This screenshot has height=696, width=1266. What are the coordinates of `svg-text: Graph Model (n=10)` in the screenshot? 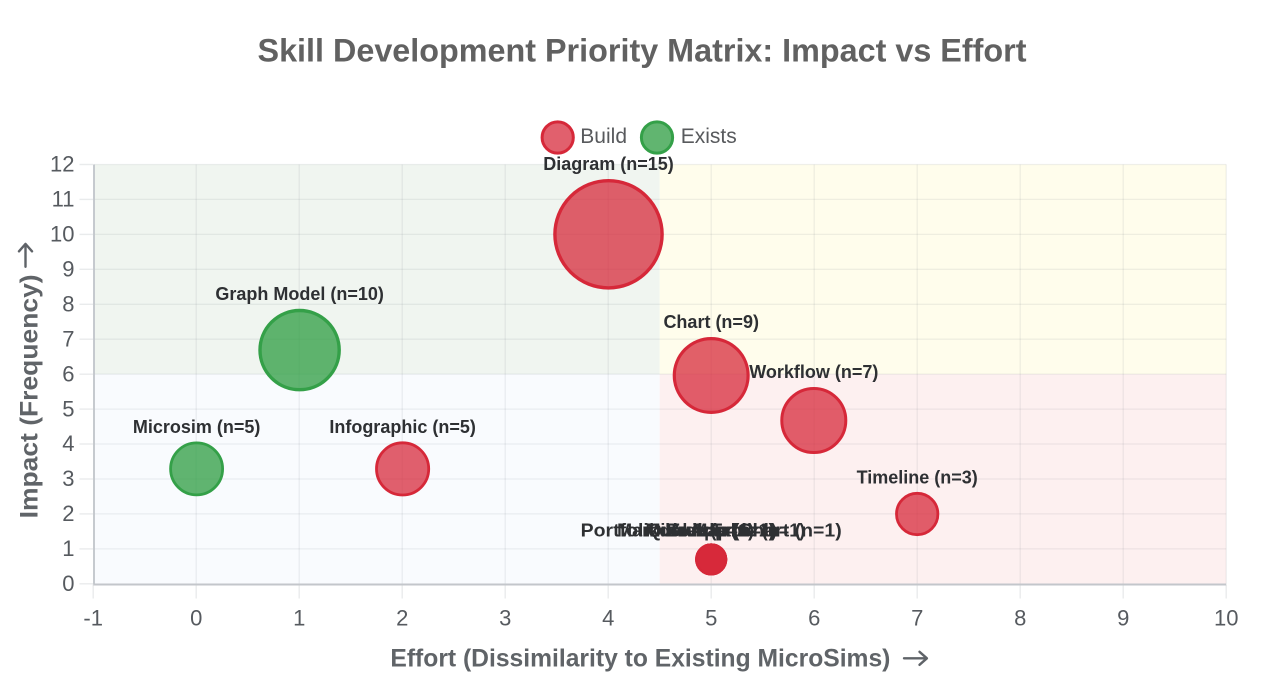 It's located at (299, 294).